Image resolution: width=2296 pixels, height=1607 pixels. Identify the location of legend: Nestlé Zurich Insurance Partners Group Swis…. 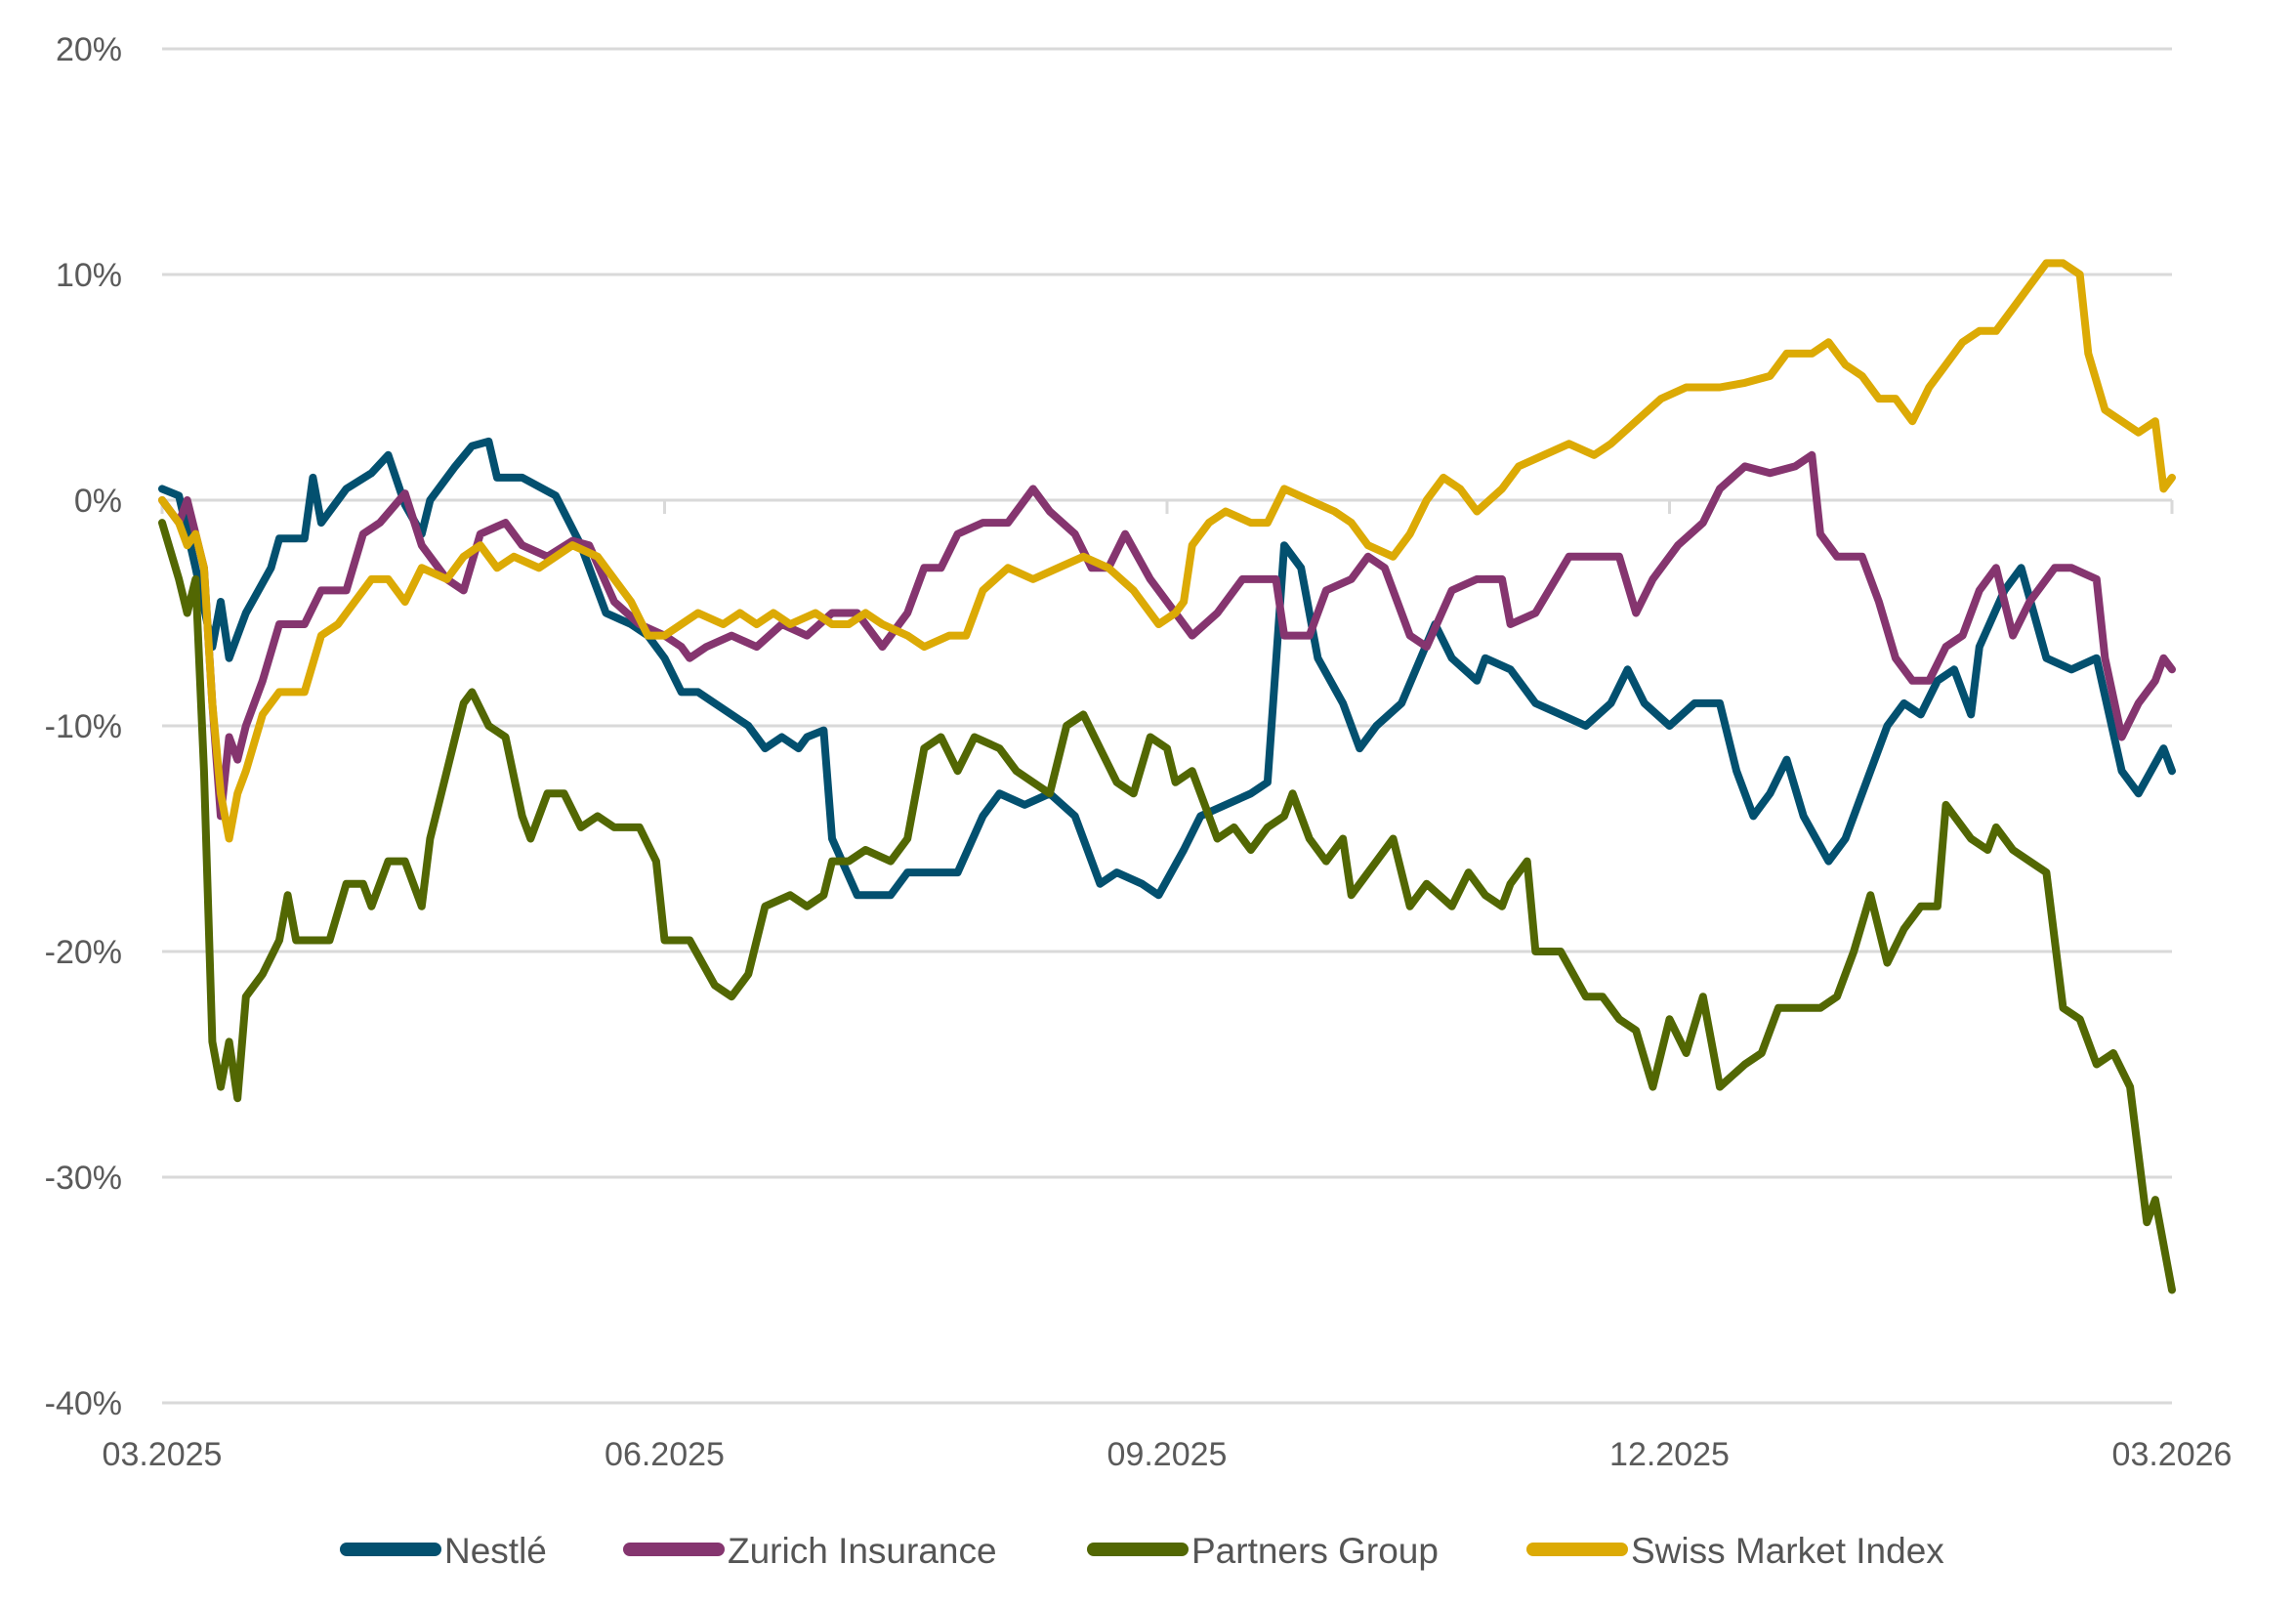
(1142, 1551).